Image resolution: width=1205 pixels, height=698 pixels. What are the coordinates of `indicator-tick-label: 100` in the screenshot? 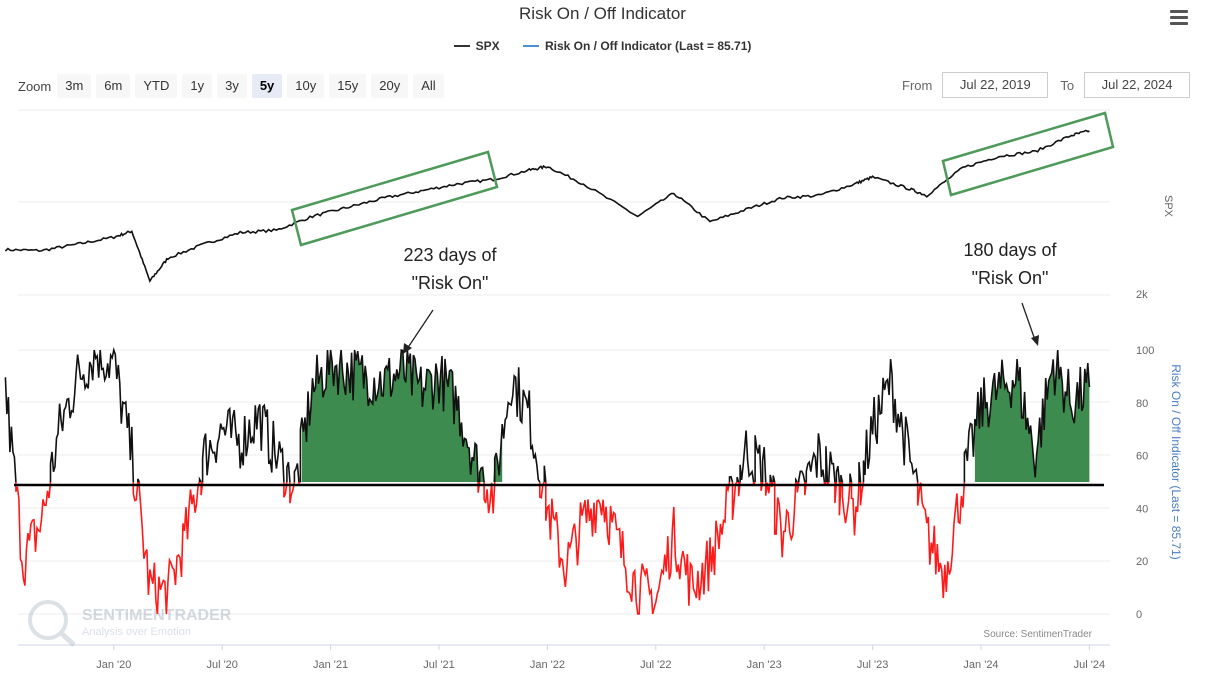 It's located at (1145, 351).